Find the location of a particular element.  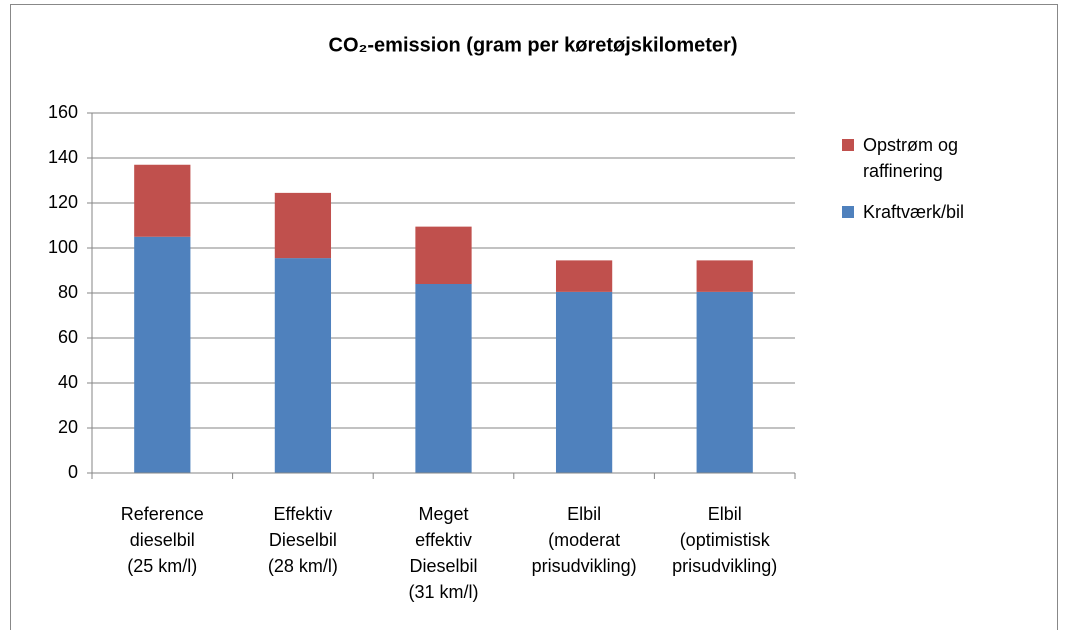

legend-item: Kraftværk/bil is located at coordinates (927, 212).